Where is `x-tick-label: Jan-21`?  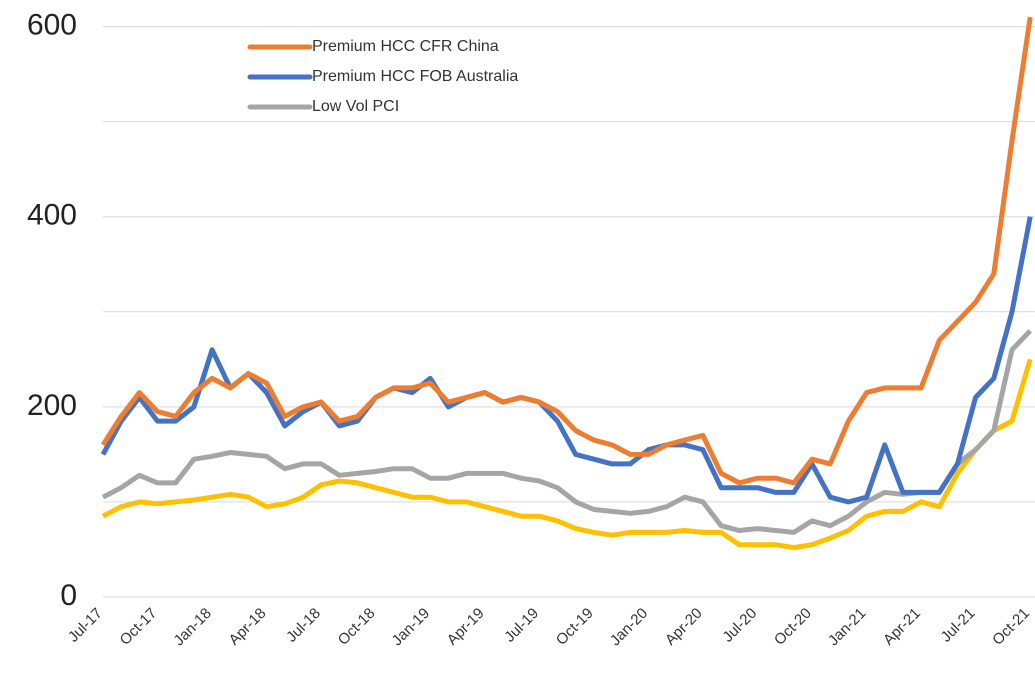 x-tick-label: Jan-21 is located at coordinates (847, 627).